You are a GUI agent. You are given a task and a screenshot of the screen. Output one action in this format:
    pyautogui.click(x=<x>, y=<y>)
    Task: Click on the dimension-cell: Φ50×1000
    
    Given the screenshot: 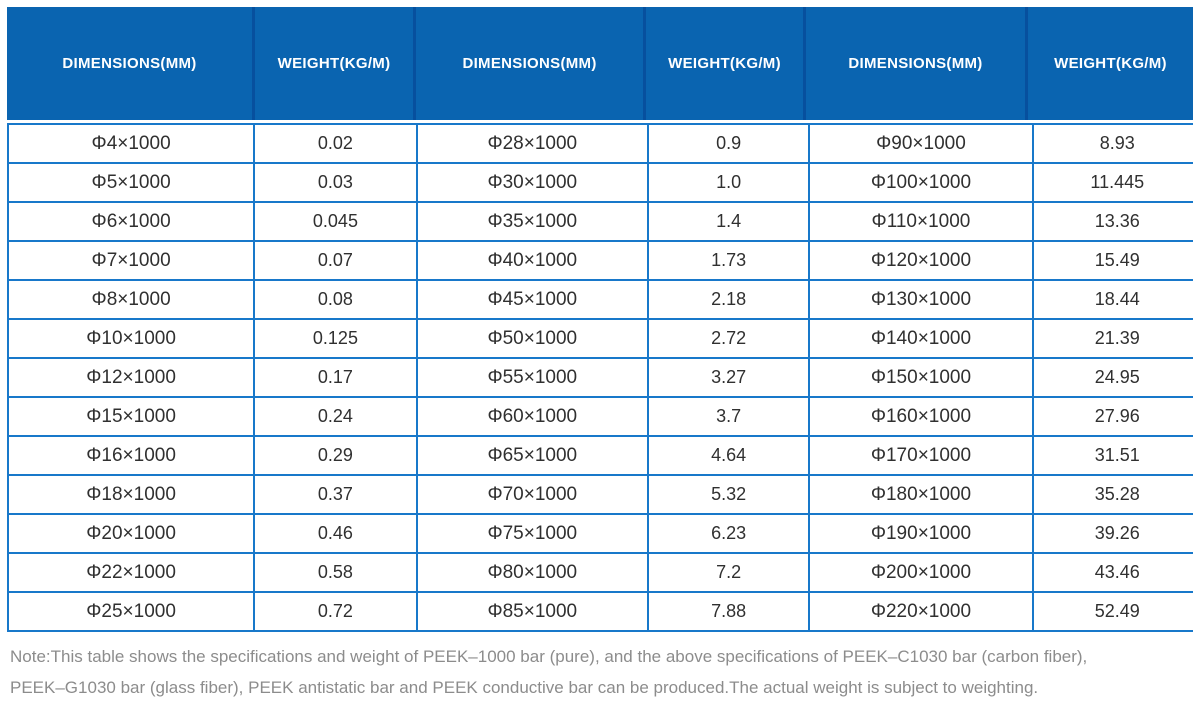 What is the action you would take?
    pyautogui.click(x=532, y=338)
    